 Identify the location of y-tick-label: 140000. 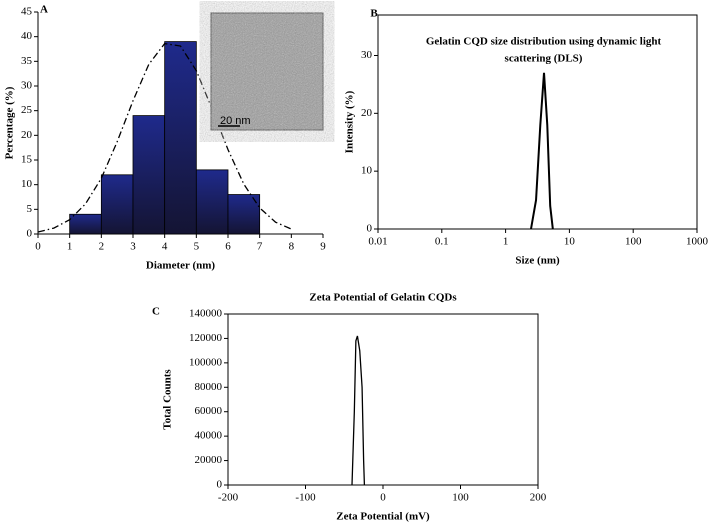
(206, 314).